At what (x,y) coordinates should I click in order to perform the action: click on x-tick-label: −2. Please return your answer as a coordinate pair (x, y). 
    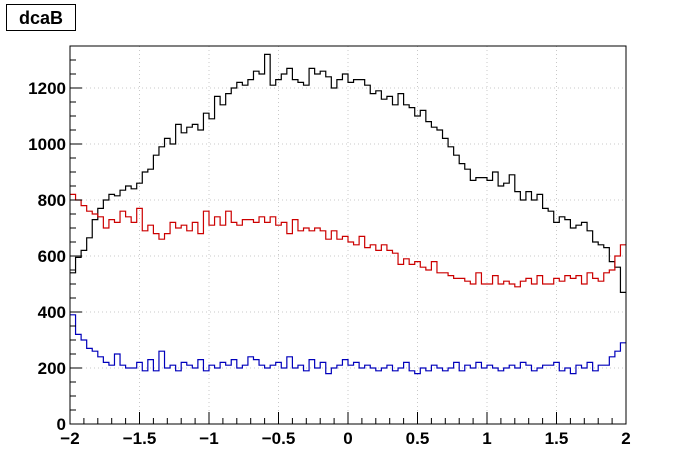
    Looking at the image, I should click on (69, 438).